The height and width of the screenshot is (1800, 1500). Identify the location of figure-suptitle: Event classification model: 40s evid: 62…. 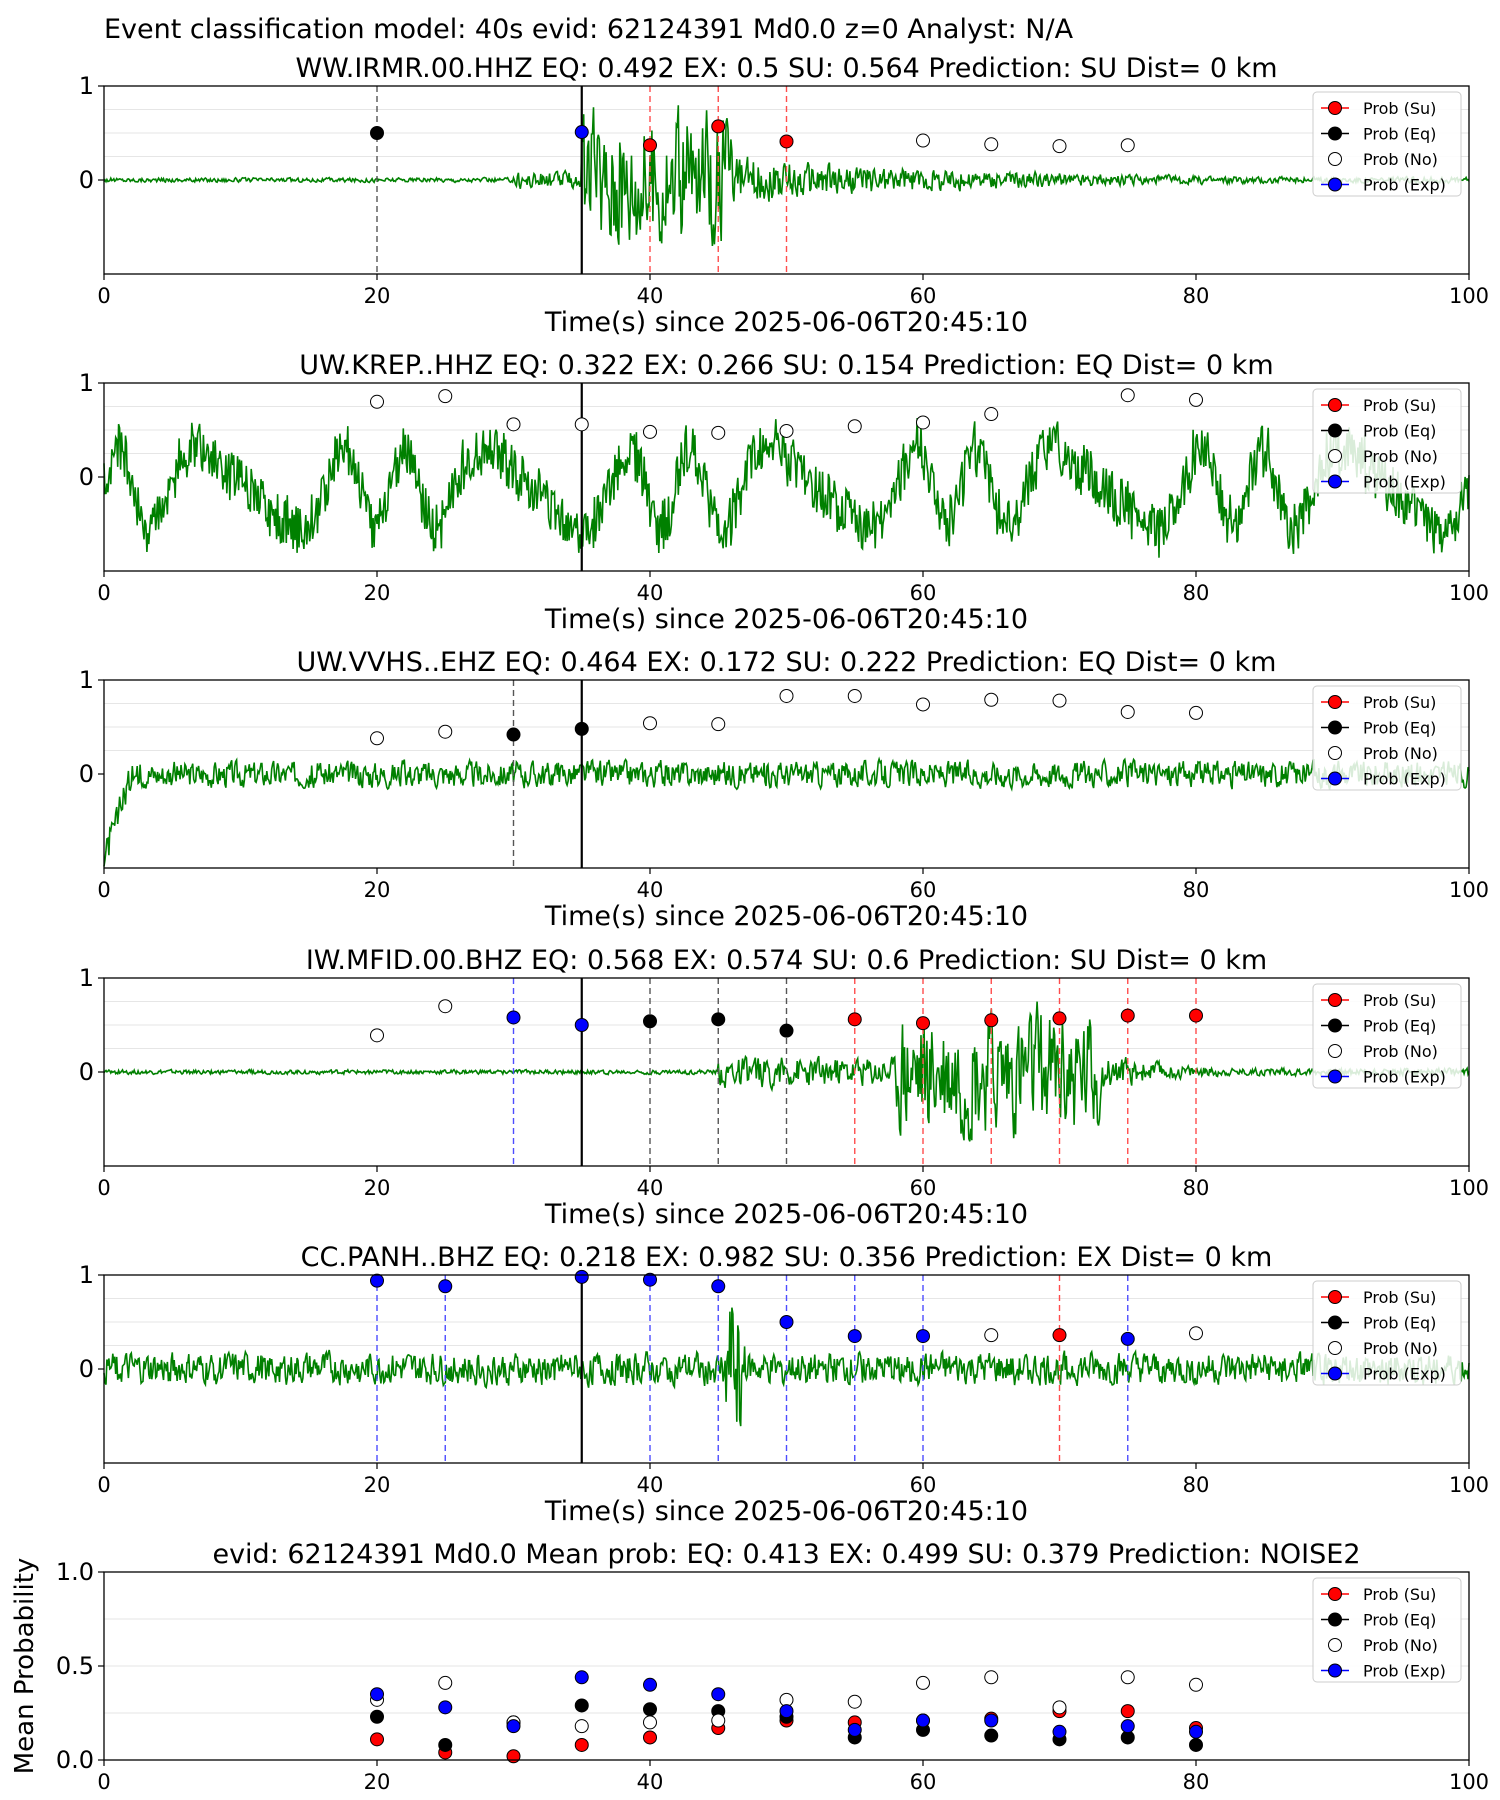
(589, 29).